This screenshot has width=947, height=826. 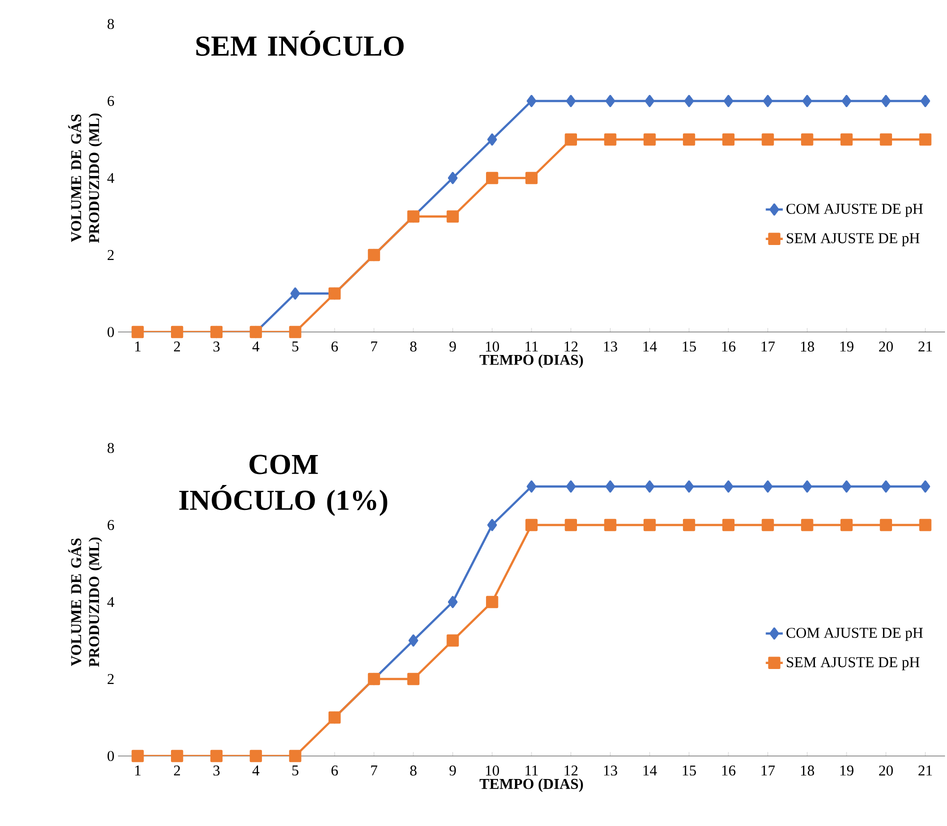 I want to click on text: COM INÓCULO (1%), so click(x=283, y=485).